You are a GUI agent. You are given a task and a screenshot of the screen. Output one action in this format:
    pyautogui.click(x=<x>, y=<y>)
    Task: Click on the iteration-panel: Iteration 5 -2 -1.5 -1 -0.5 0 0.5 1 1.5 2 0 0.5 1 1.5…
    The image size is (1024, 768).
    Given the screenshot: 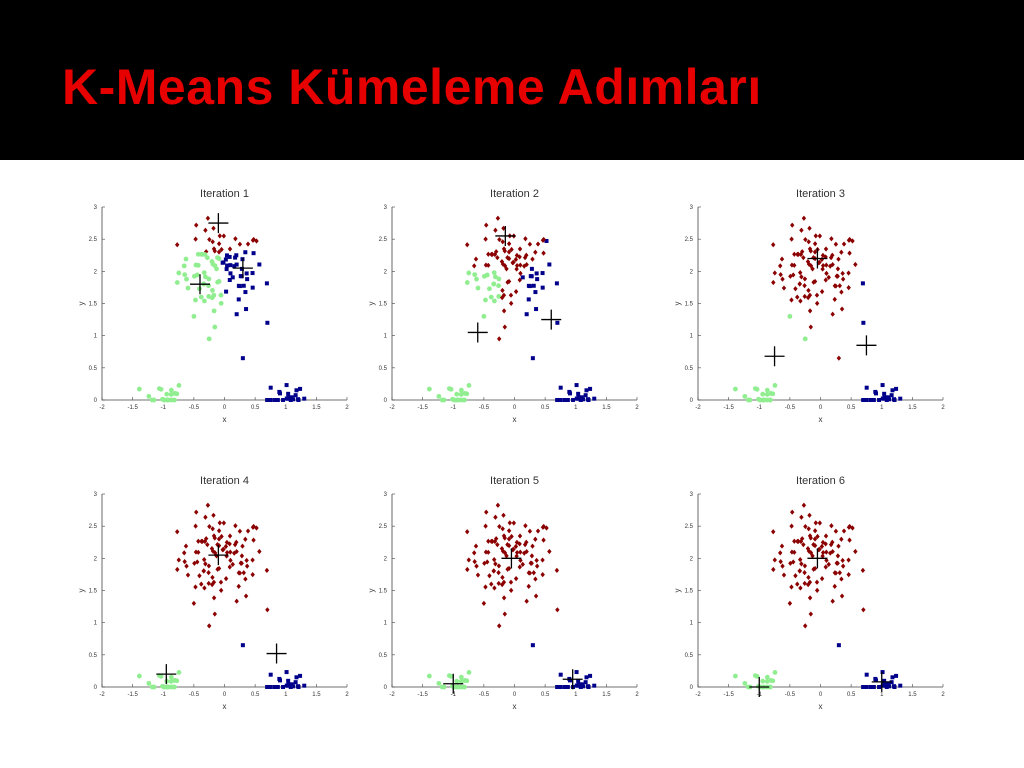 What is the action you would take?
    pyautogui.click(x=519, y=602)
    